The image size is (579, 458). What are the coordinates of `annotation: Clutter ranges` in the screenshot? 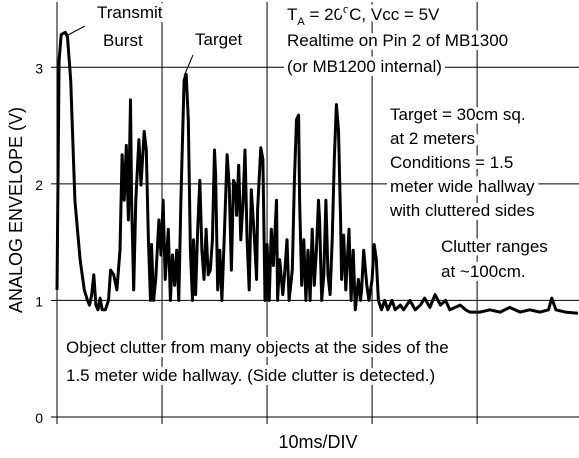 It's located at (494, 246).